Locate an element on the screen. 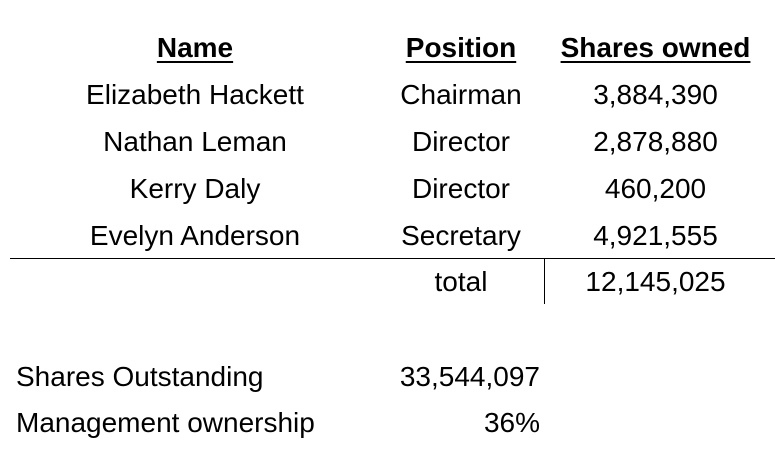  row-name: Nathan Leman is located at coordinates (195, 141).